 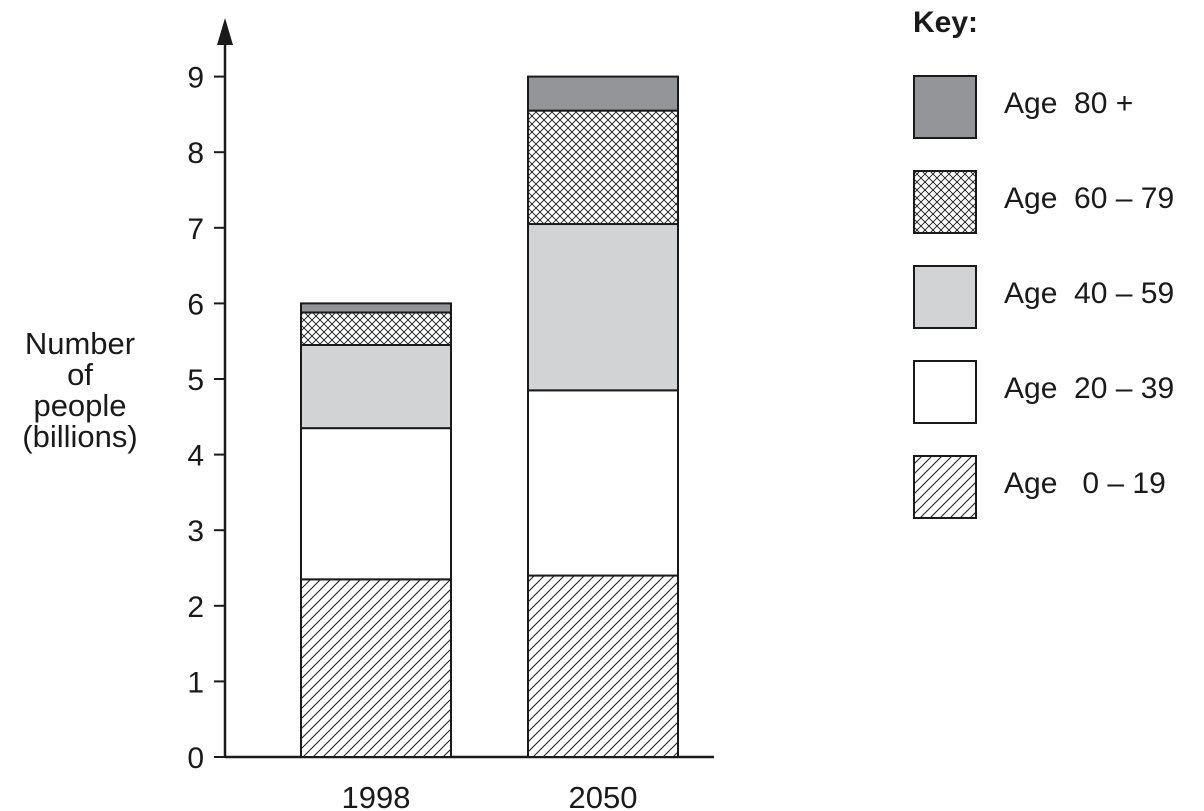 What do you see at coordinates (195, 304) in the screenshot?
I see `y-tick-label: 6` at bounding box center [195, 304].